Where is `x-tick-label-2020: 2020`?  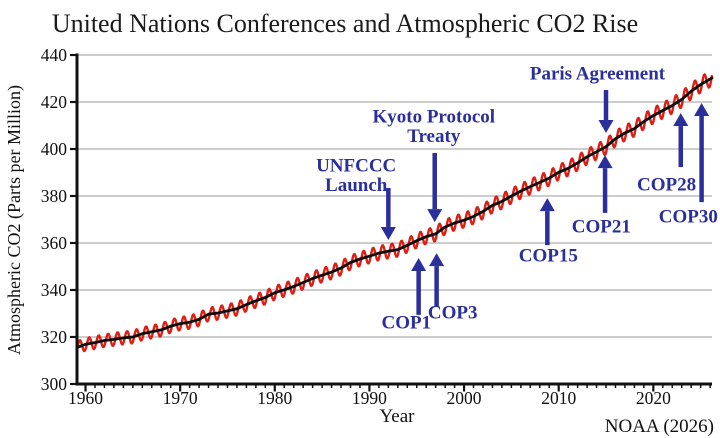
x-tick-label-2020: 2020 is located at coordinates (653, 398).